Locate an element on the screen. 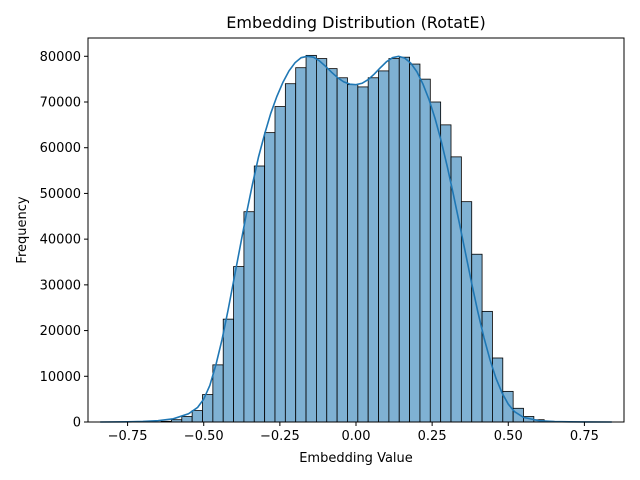  chart-title: Embedding Distribution (RotatE) is located at coordinates (355, 22).